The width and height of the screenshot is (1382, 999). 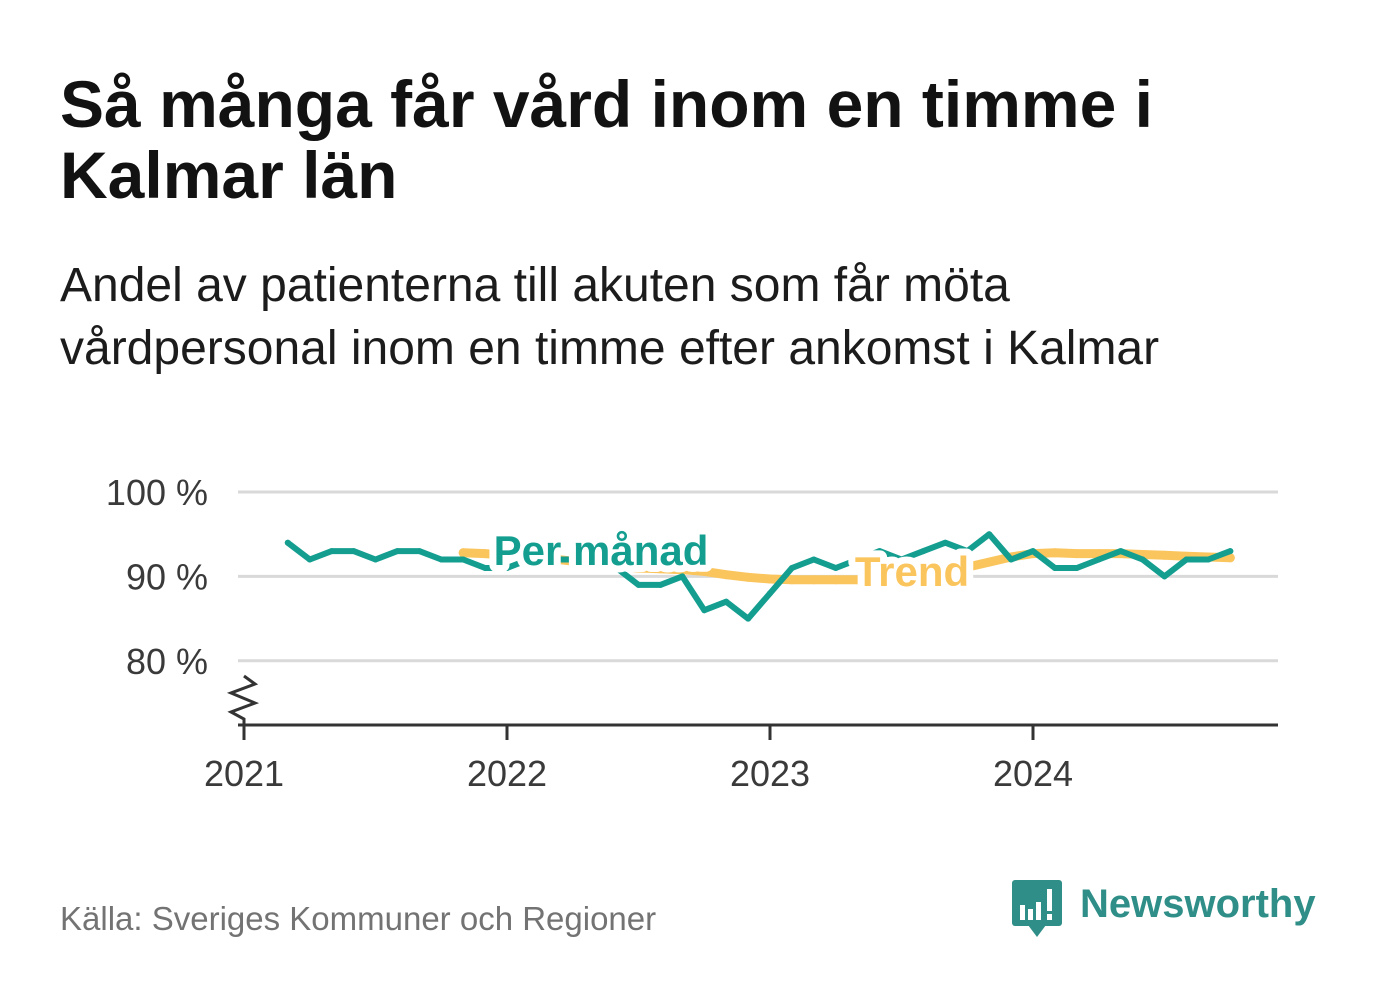 I want to click on x-tick-label: 2021, so click(x=244, y=773).